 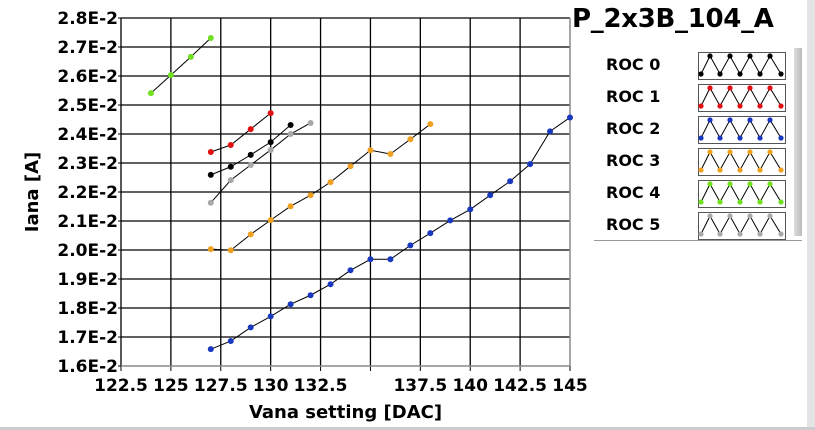 I want to click on y-tick-label: 2.4E-2, so click(x=87, y=135).